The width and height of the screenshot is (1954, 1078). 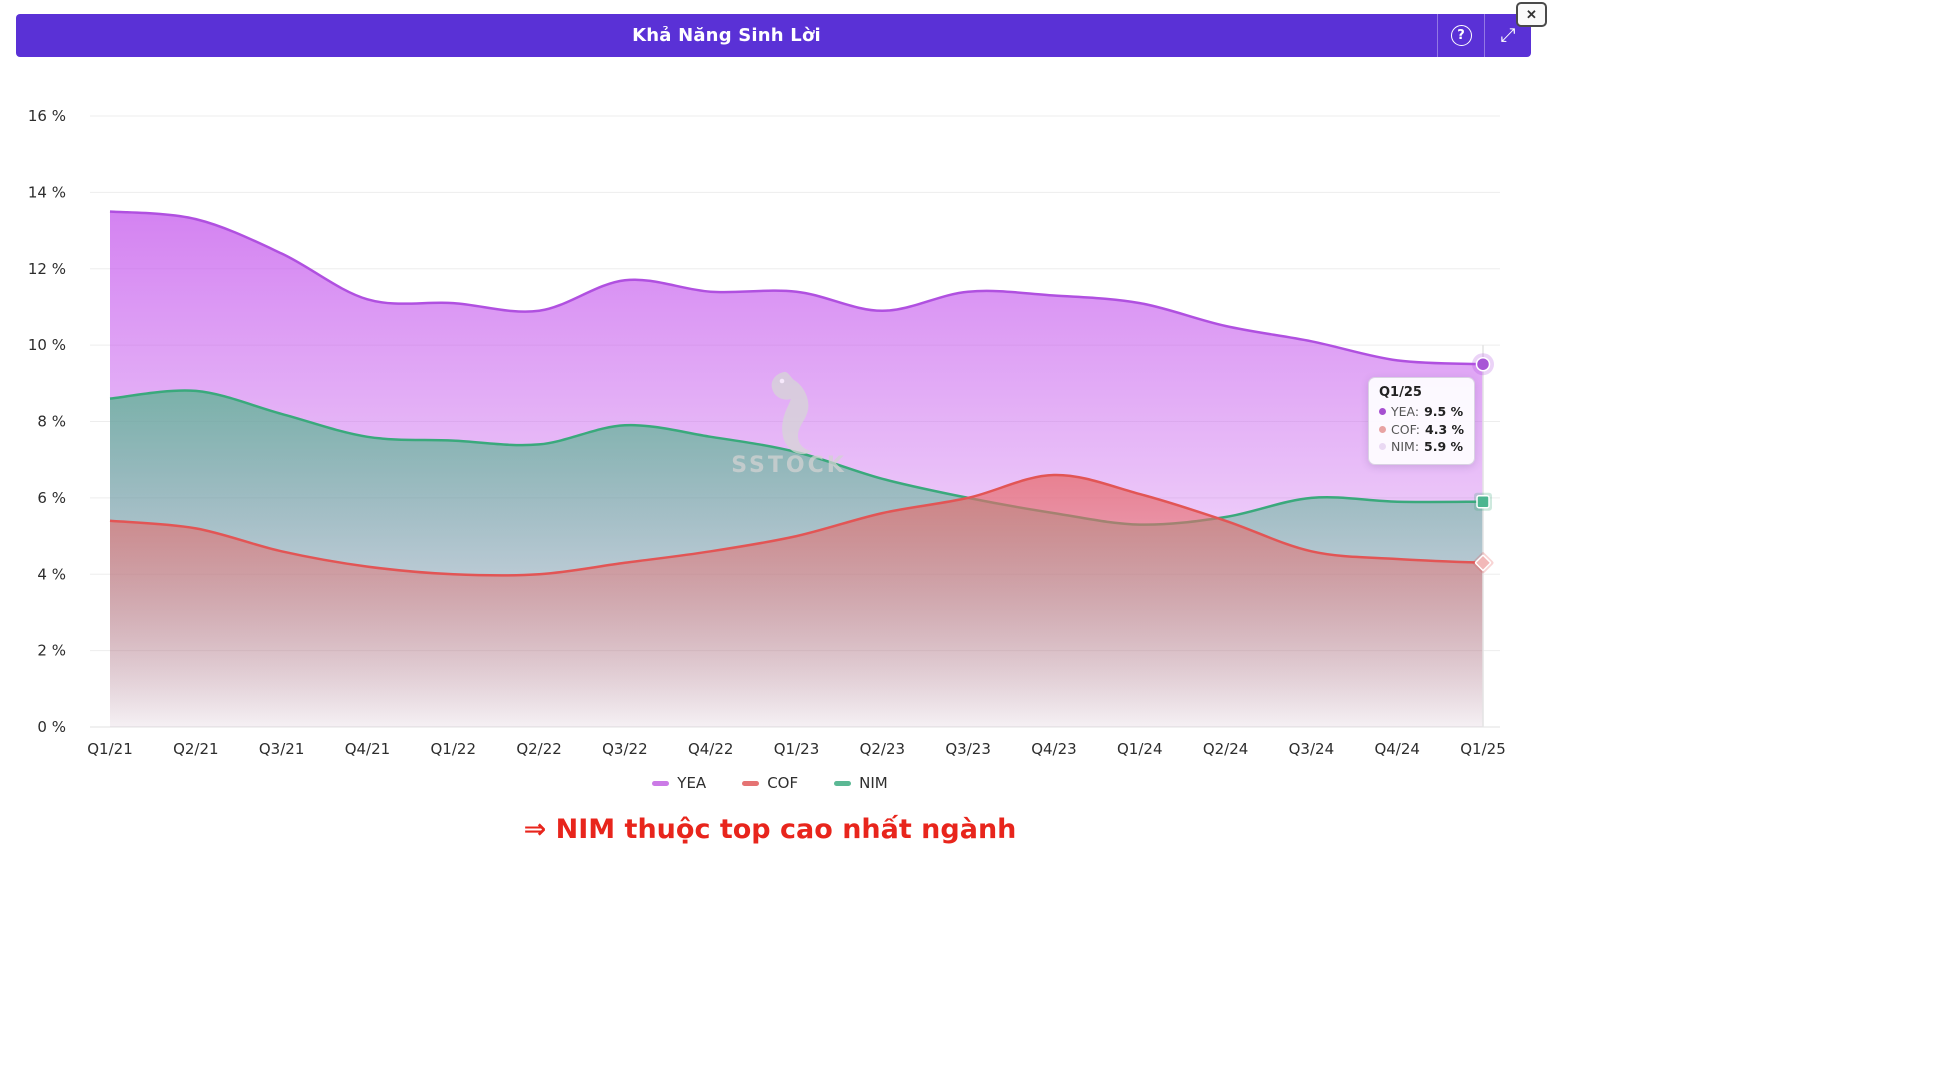 What do you see at coordinates (1405, 446) in the screenshot?
I see `tooltip-series-label: NIM:` at bounding box center [1405, 446].